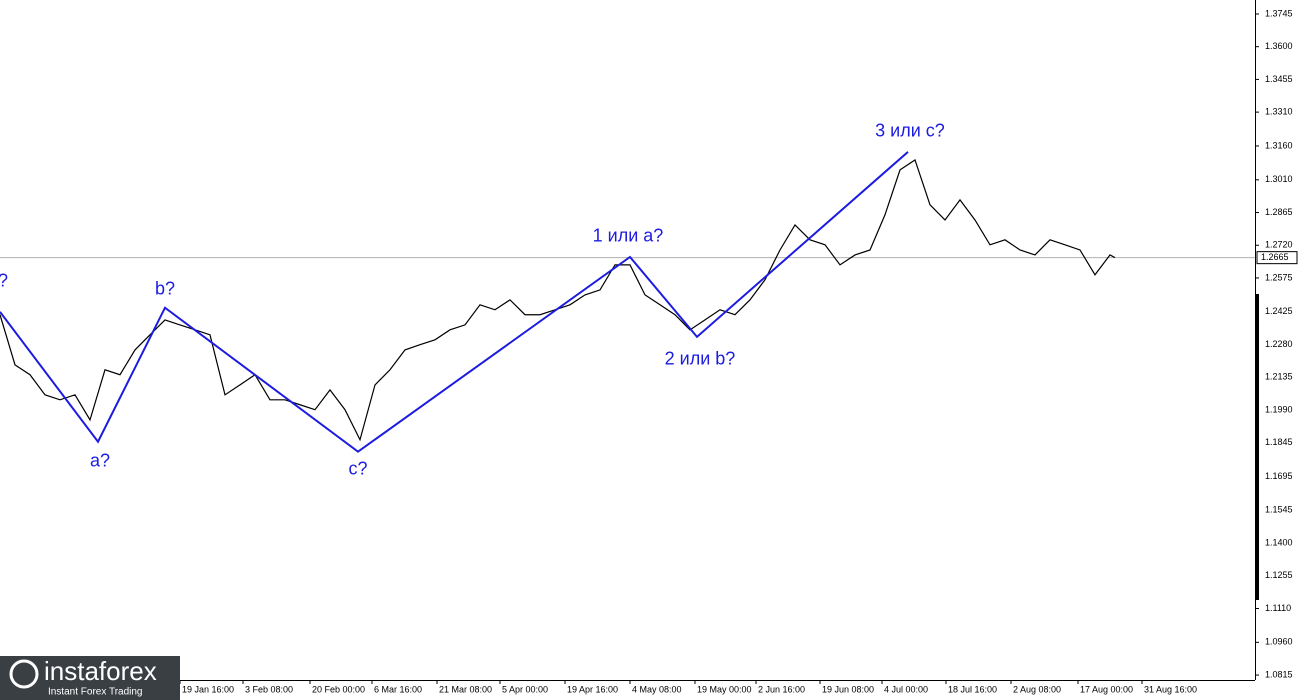 This screenshot has width=1300, height=700. What do you see at coordinates (465, 689) in the screenshot?
I see `x-tick-label: 21 Mar 08:00` at bounding box center [465, 689].